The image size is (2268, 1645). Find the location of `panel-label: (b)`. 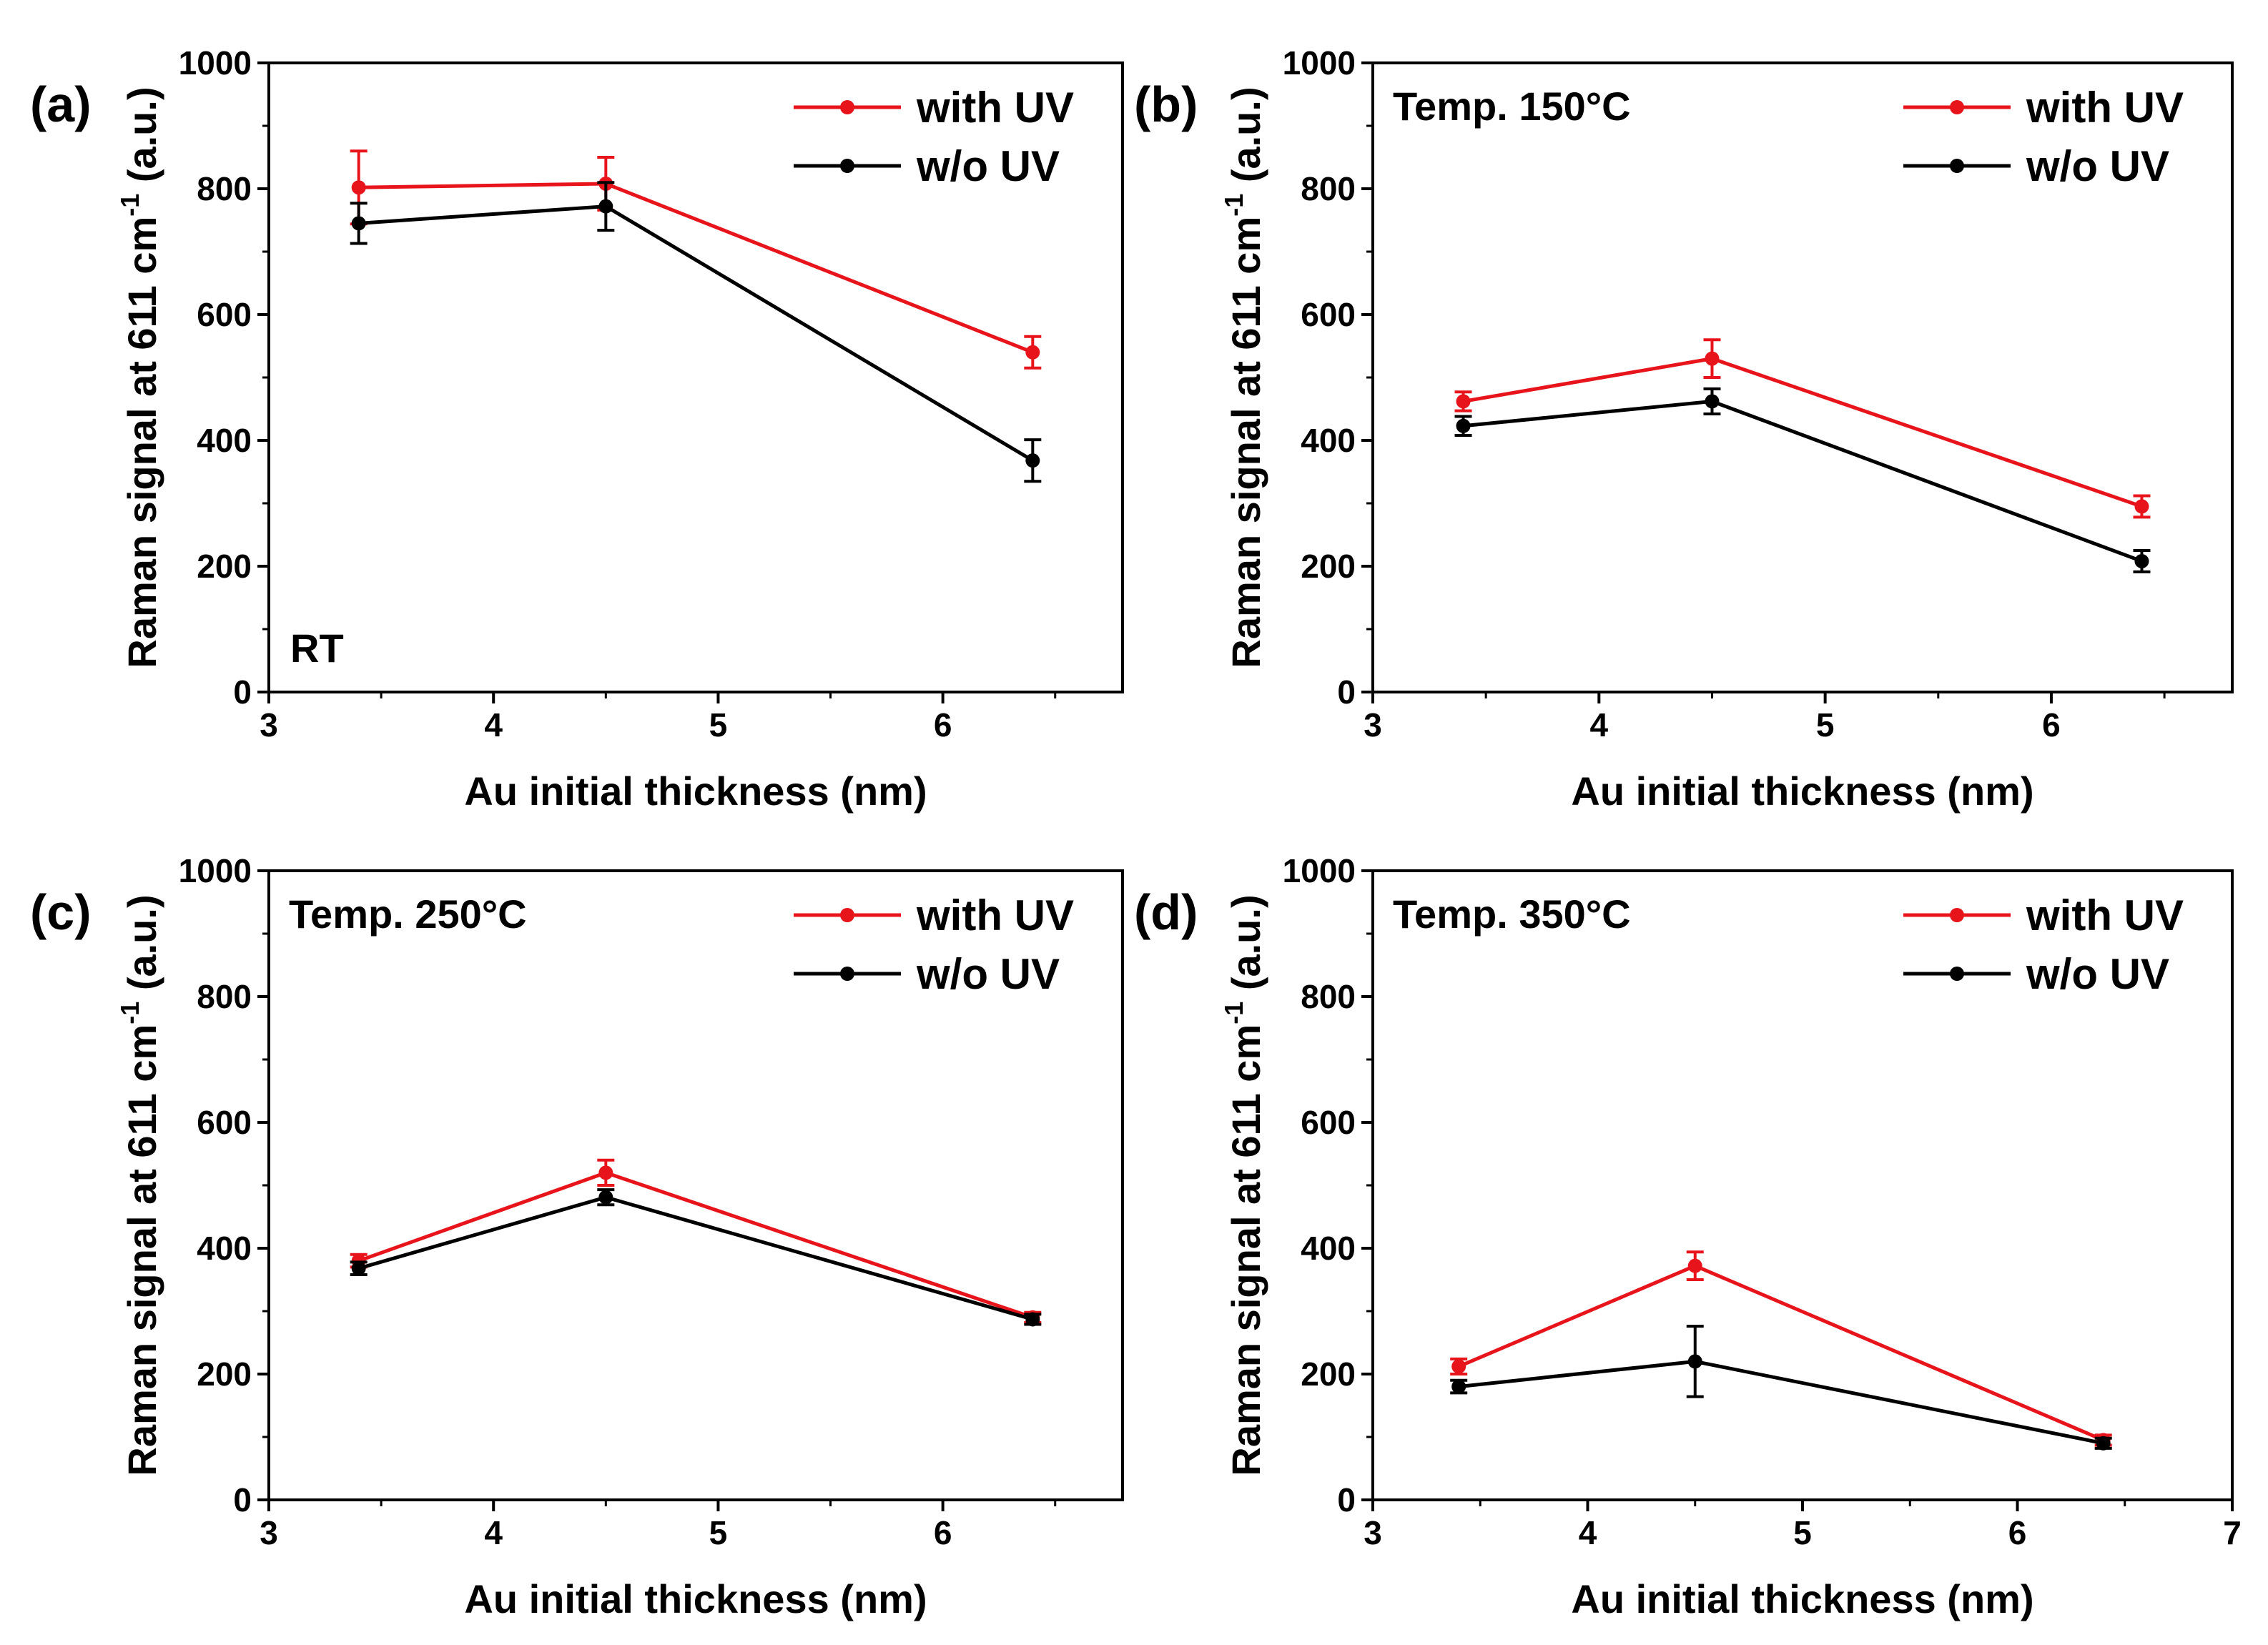

panel-label: (b) is located at coordinates (1166, 104).